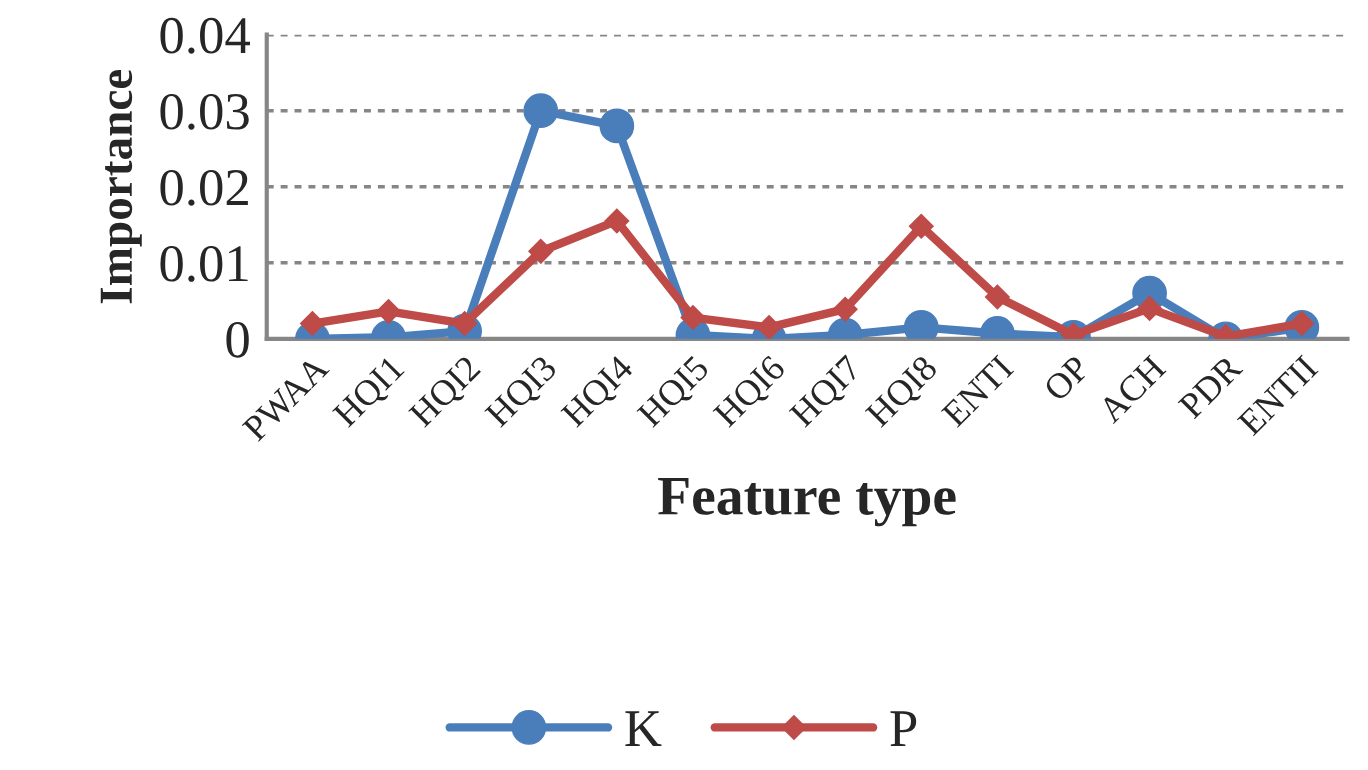 The height and width of the screenshot is (770, 1368). I want to click on y-tick-label: 0.04, so click(205, 35).